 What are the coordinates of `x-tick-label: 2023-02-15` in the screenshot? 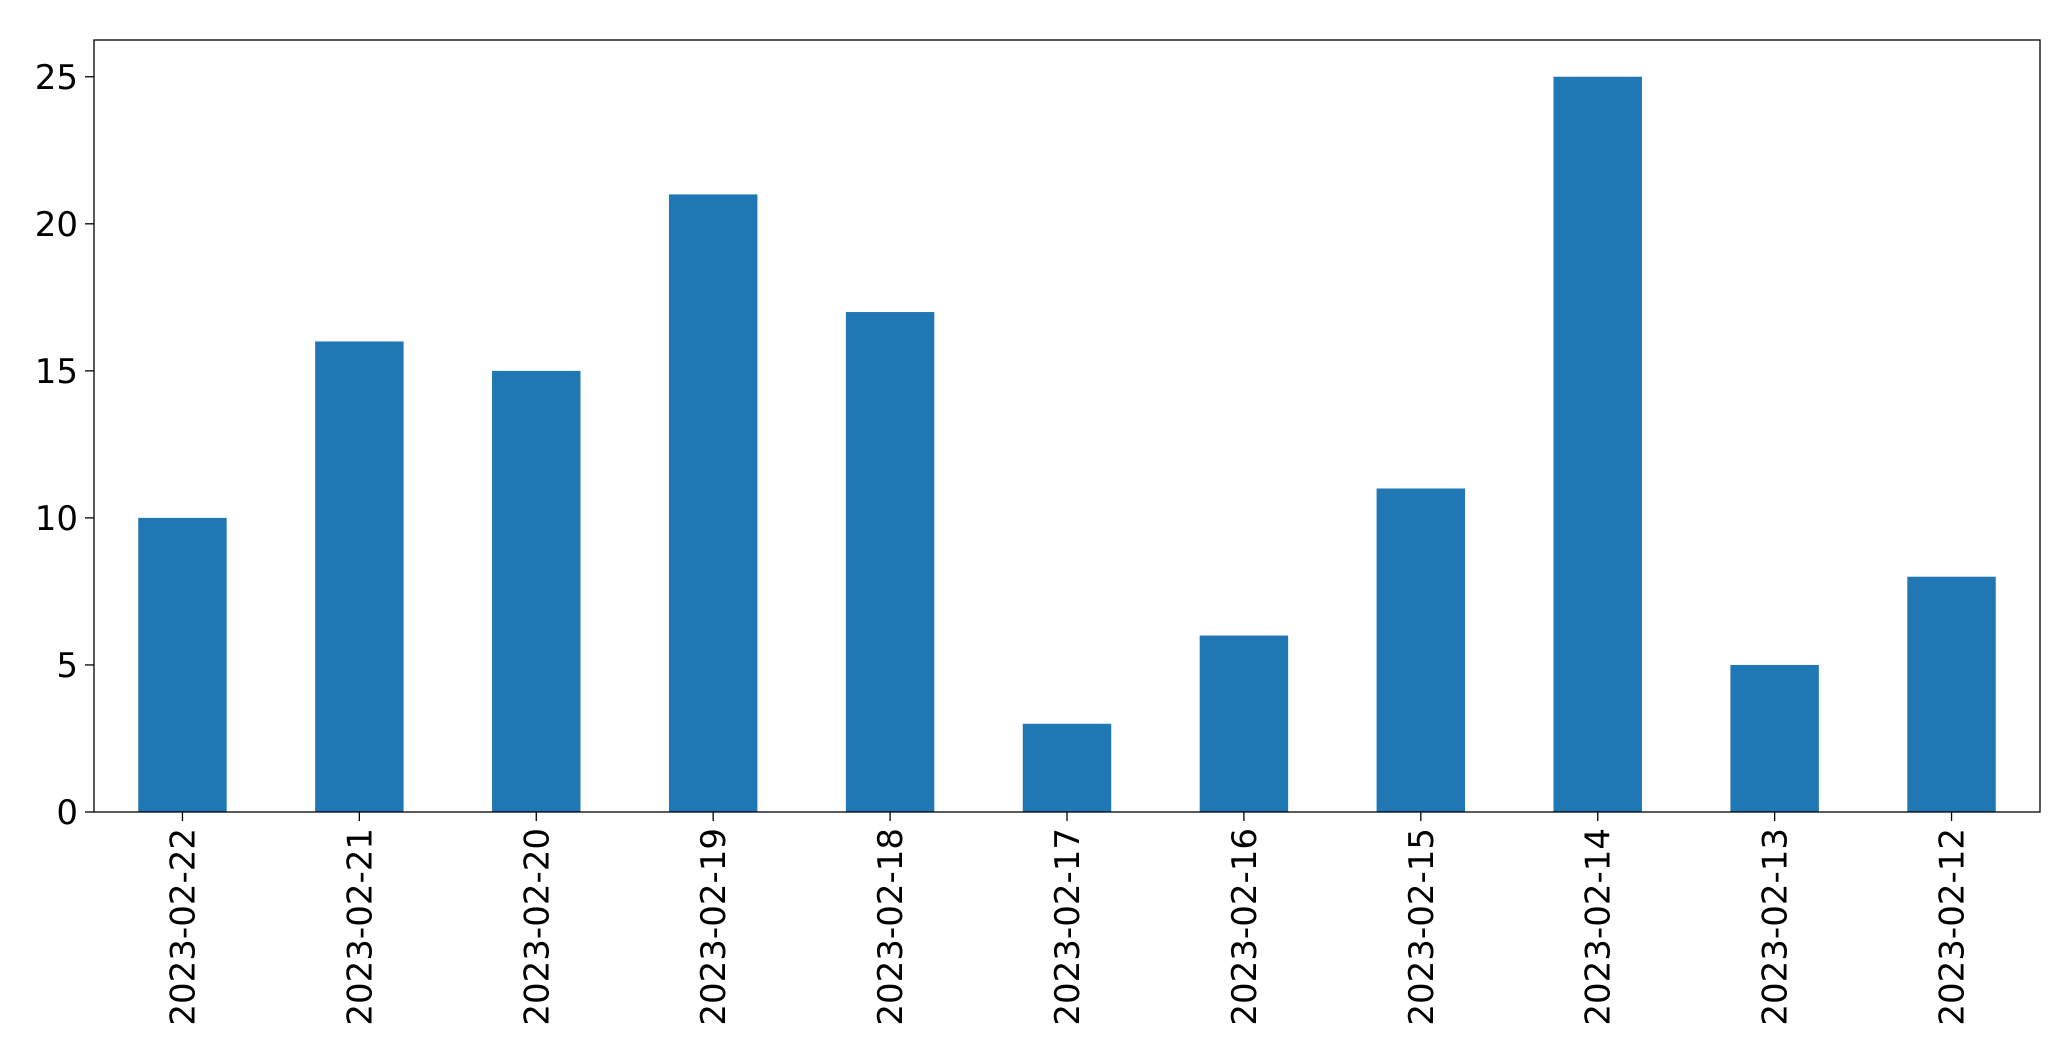 It's located at (1422, 927).